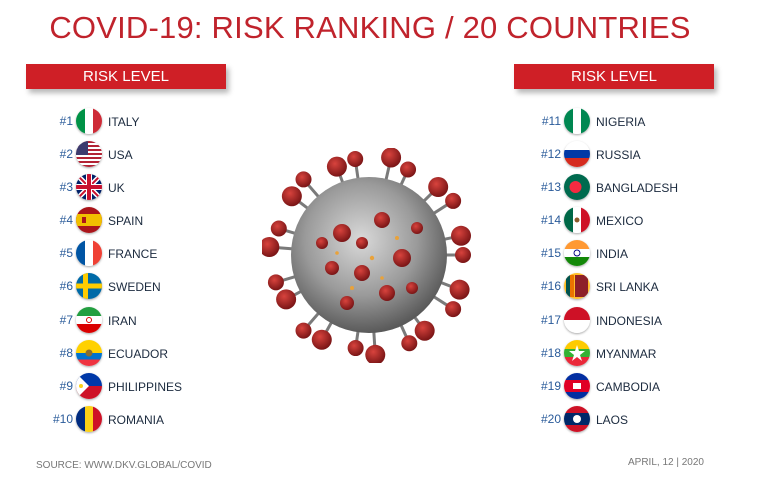 The width and height of the screenshot is (768, 495). What do you see at coordinates (550, 352) in the screenshot?
I see `rank-number: #18` at bounding box center [550, 352].